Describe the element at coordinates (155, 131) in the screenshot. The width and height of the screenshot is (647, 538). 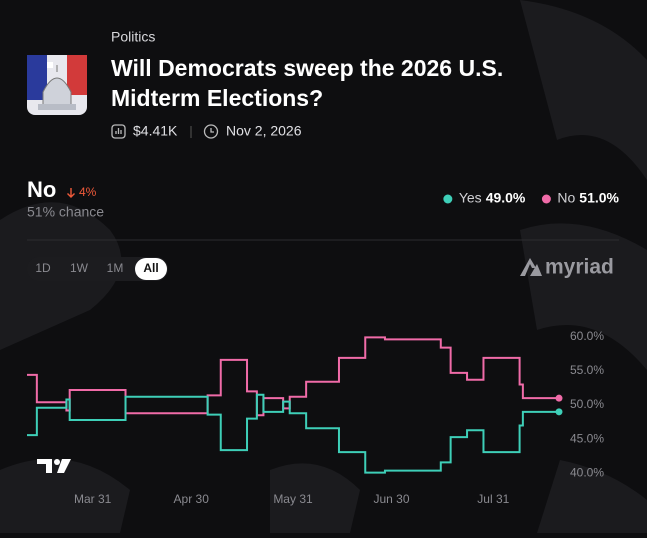
I see `volume: $4.41K` at that location.